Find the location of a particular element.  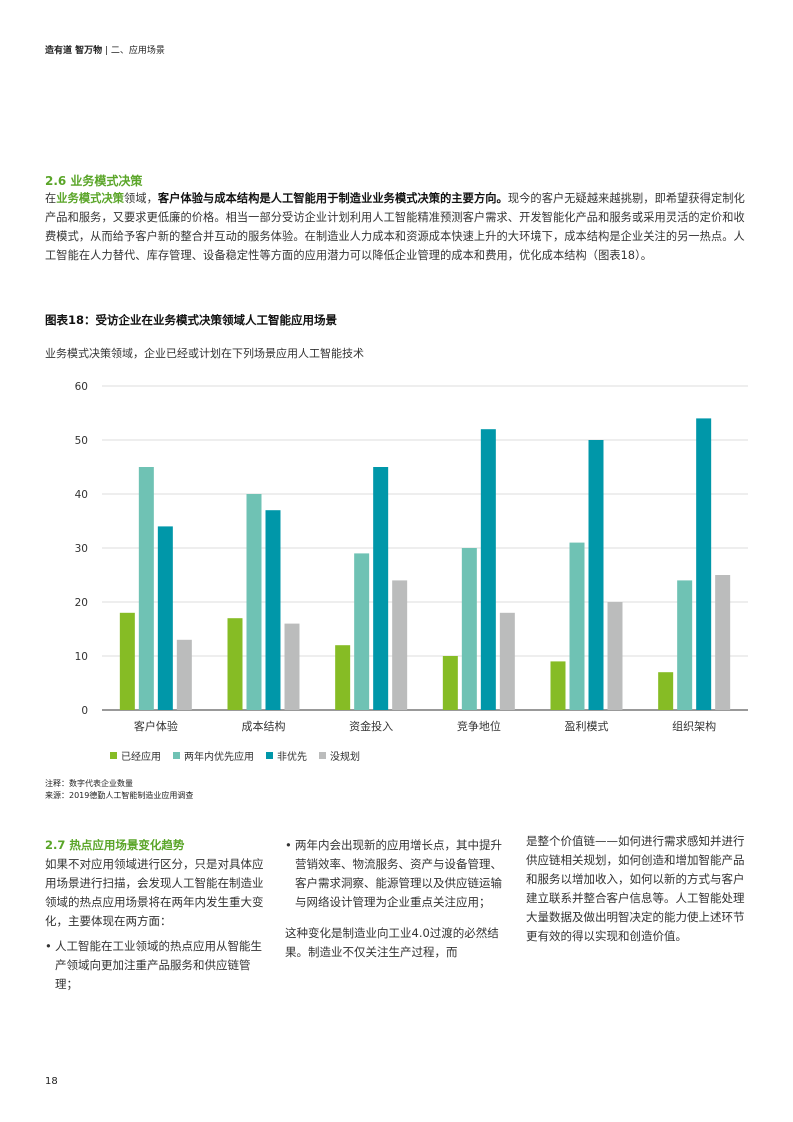

section-title: 2.6 业务模式决策 is located at coordinates (94, 181).